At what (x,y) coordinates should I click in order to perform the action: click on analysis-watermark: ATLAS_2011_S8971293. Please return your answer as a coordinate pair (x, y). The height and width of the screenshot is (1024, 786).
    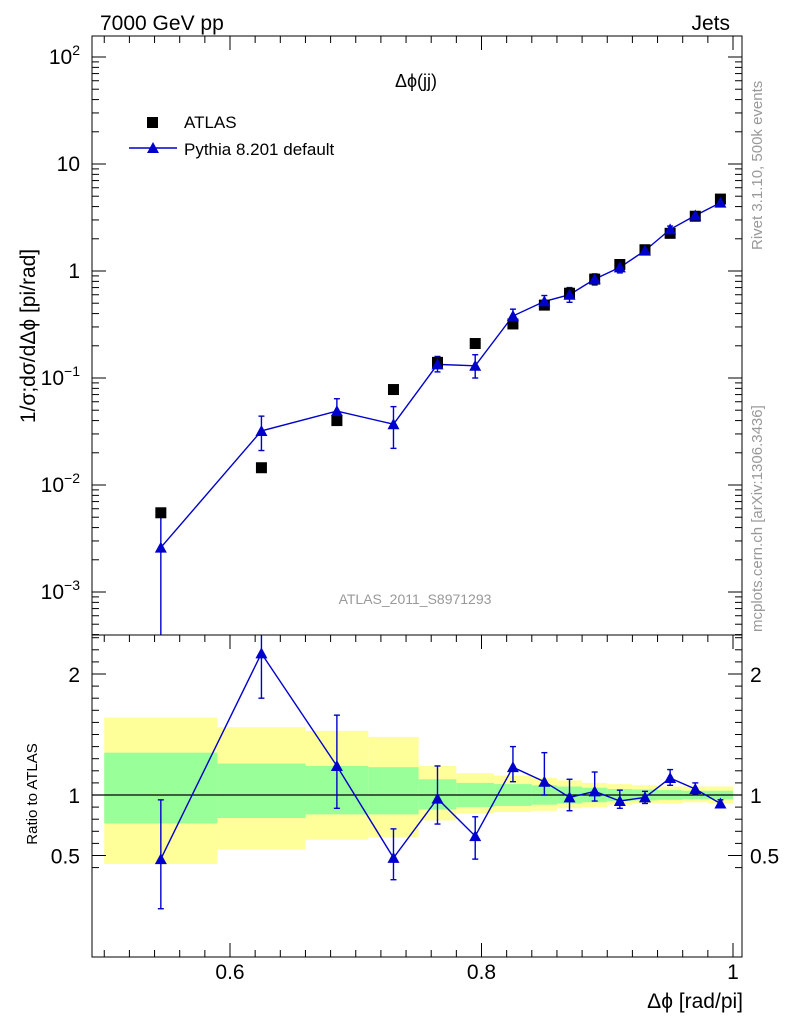
    Looking at the image, I should click on (415, 599).